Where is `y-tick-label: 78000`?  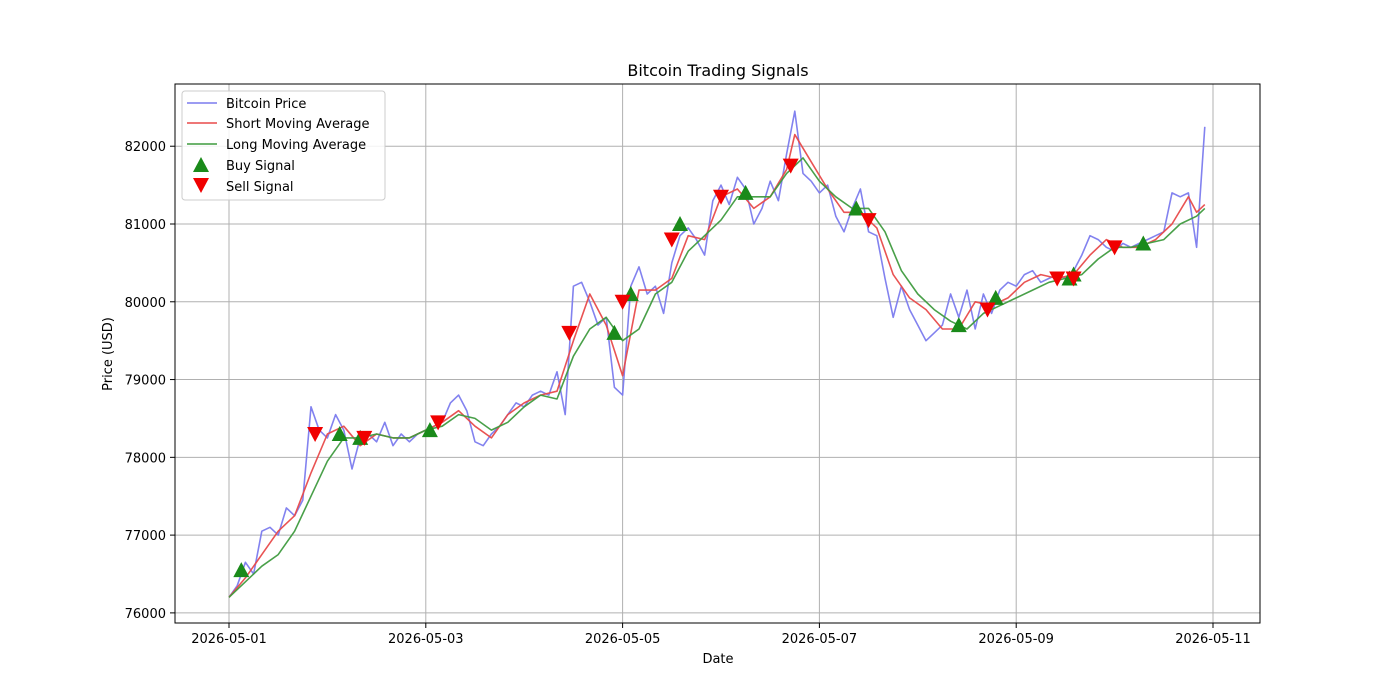 y-tick-label: 78000 is located at coordinates (145, 458).